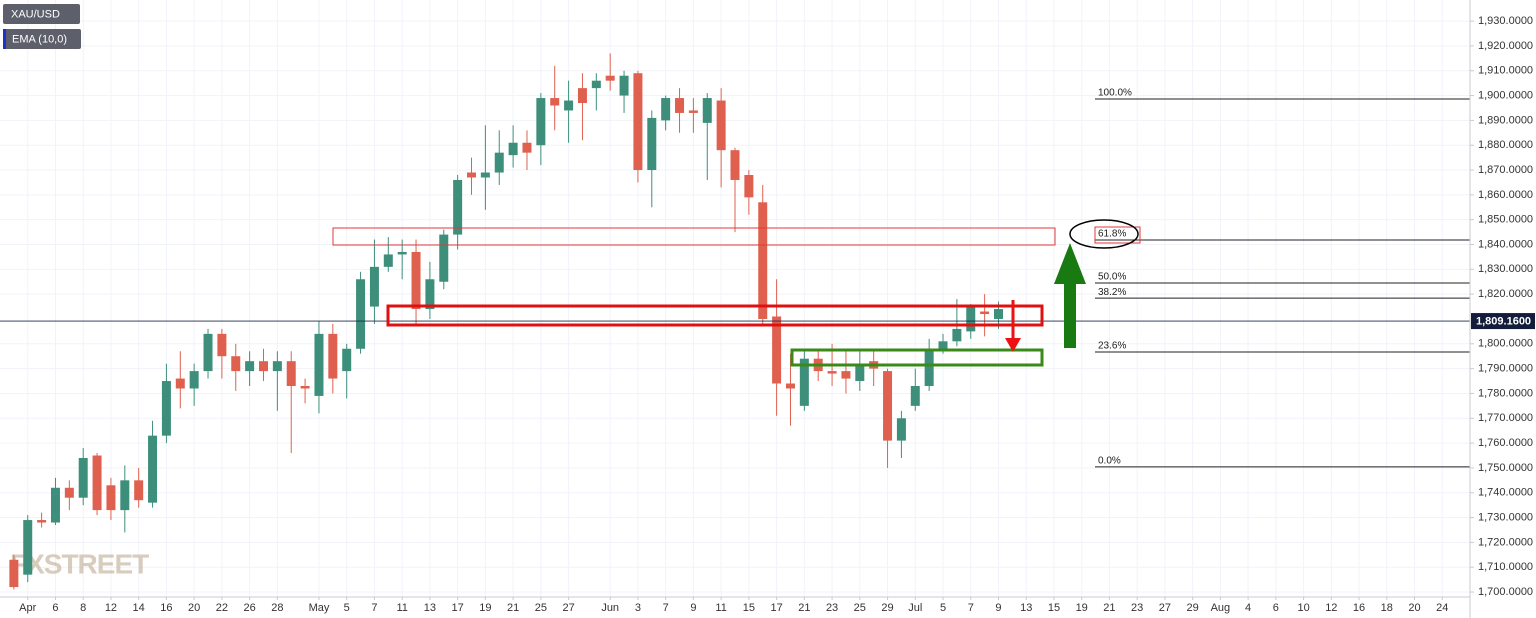 The image size is (1536, 618). I want to click on y-tick-label: 1,850.0000, so click(1505, 220).